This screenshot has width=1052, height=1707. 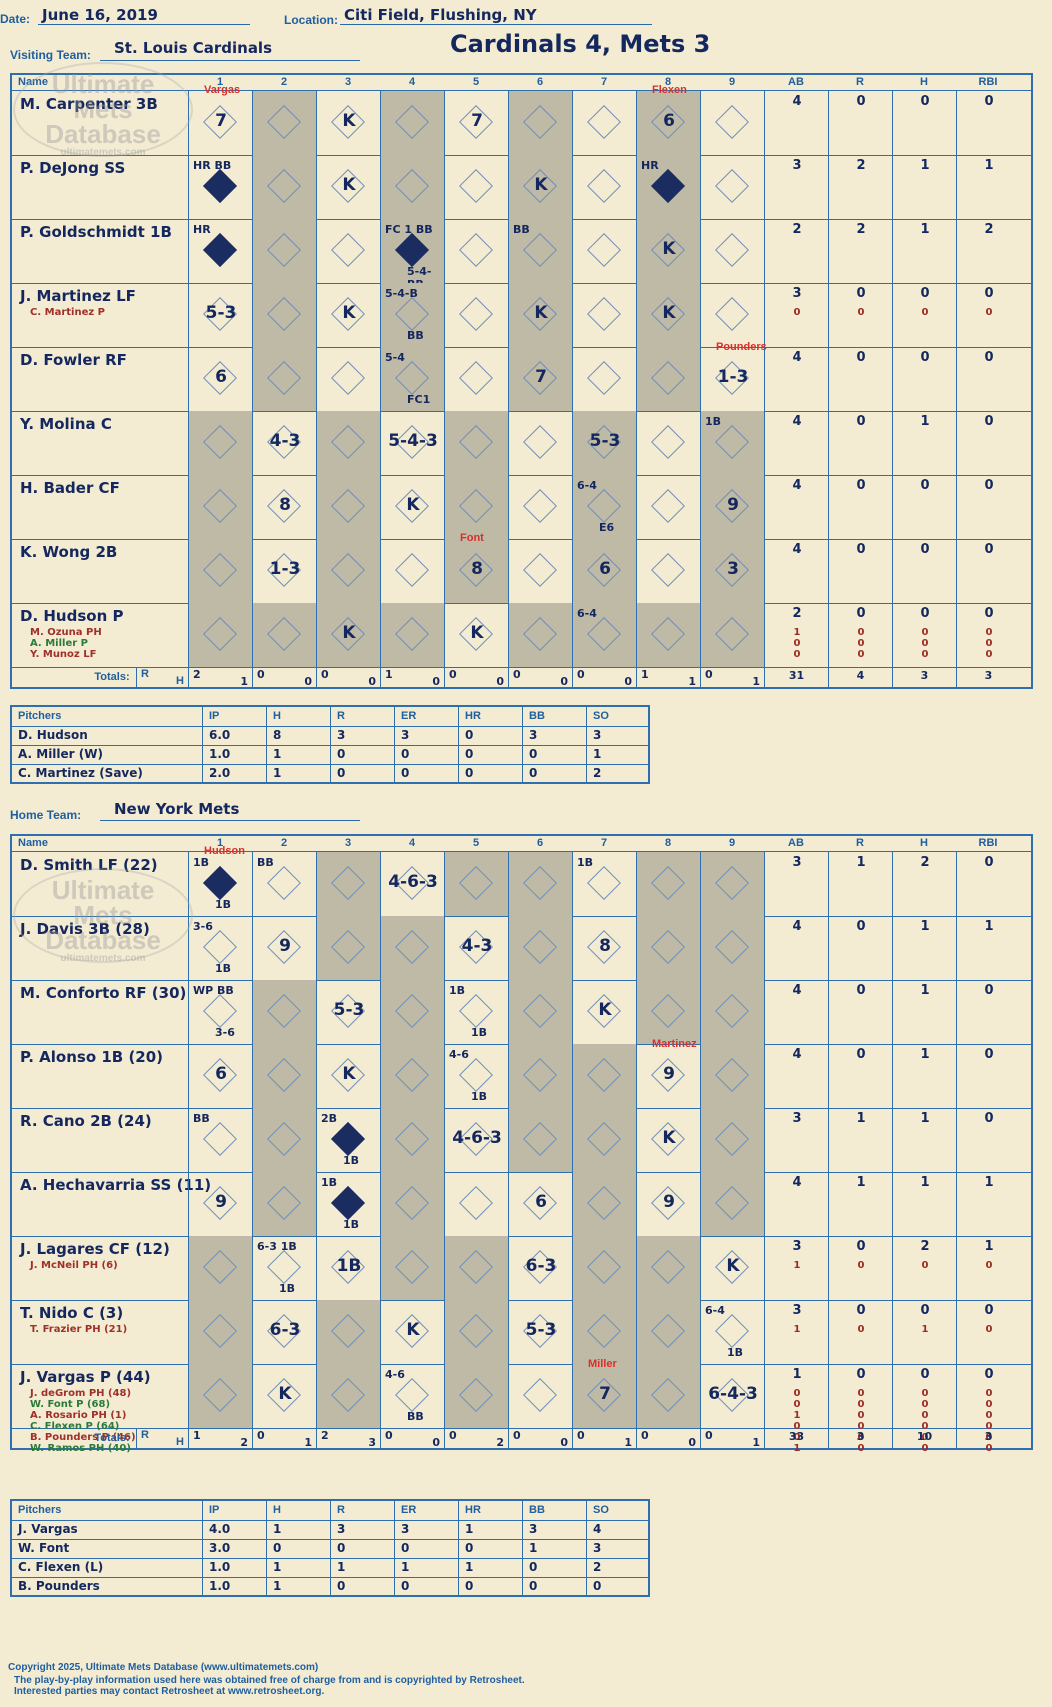 What do you see at coordinates (924, 251) in the screenshot?
I see `visiting-stat-cell: 1` at bounding box center [924, 251].